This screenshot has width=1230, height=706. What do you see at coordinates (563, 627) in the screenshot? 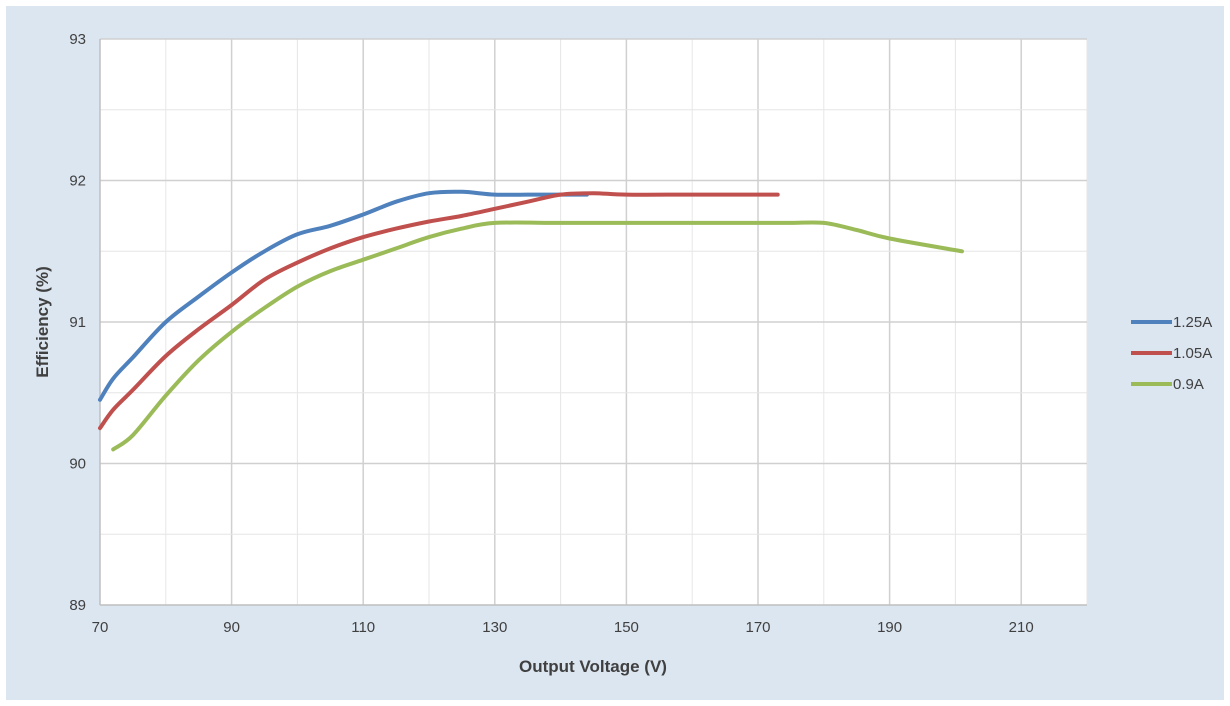
I see `x-axis-tick-labels: 70 90 110 130 150 170 190 210` at bounding box center [563, 627].